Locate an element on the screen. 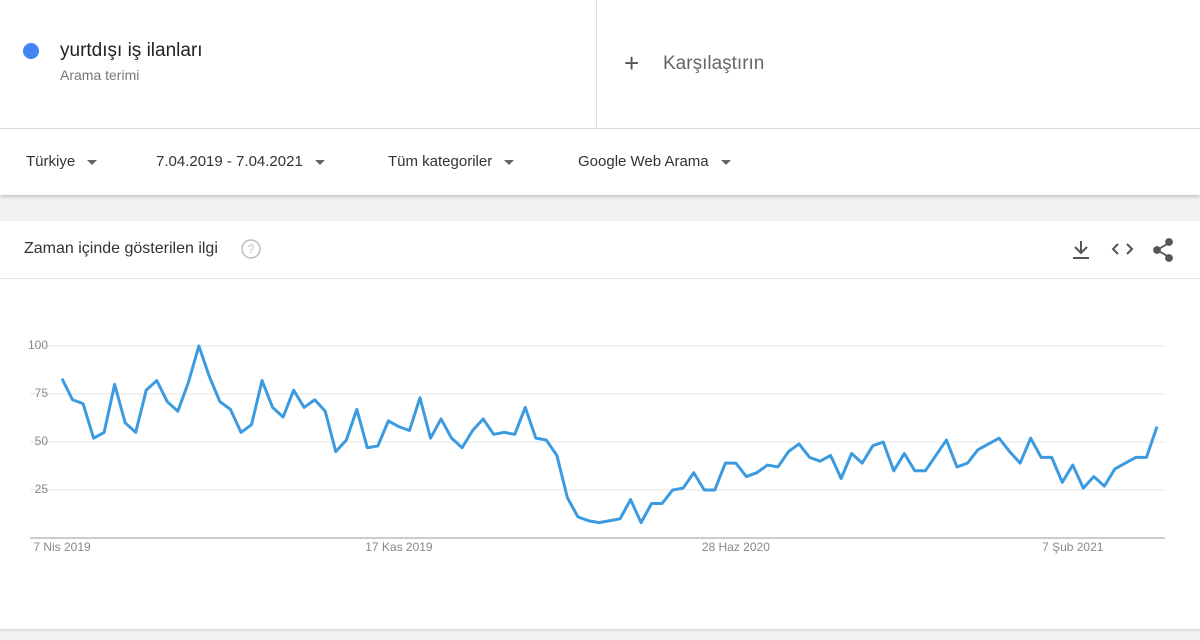  filter-dropdown: Tüm kategoriler is located at coordinates (451, 161).